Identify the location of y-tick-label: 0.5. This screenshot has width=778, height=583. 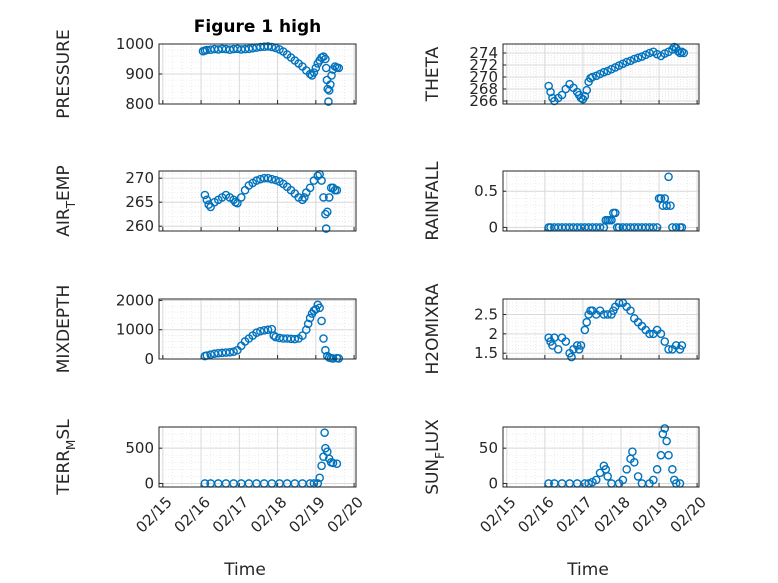
(486, 191).